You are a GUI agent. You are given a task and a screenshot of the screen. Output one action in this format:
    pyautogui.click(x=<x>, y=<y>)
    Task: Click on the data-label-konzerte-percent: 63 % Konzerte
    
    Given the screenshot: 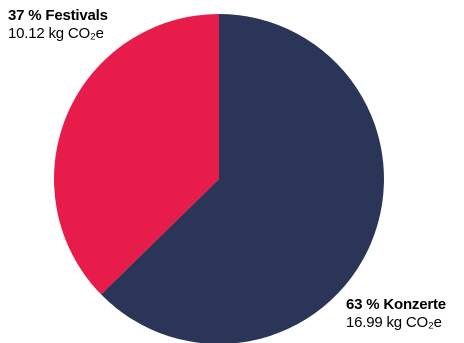 What is the action you would take?
    pyautogui.click(x=396, y=304)
    